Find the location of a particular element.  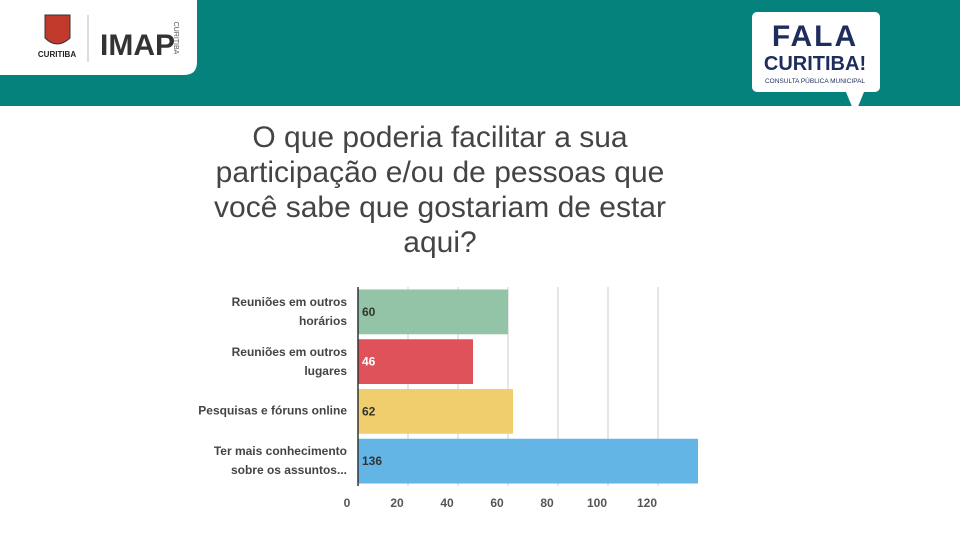

speech-pointer is located at coordinates (855, 103).